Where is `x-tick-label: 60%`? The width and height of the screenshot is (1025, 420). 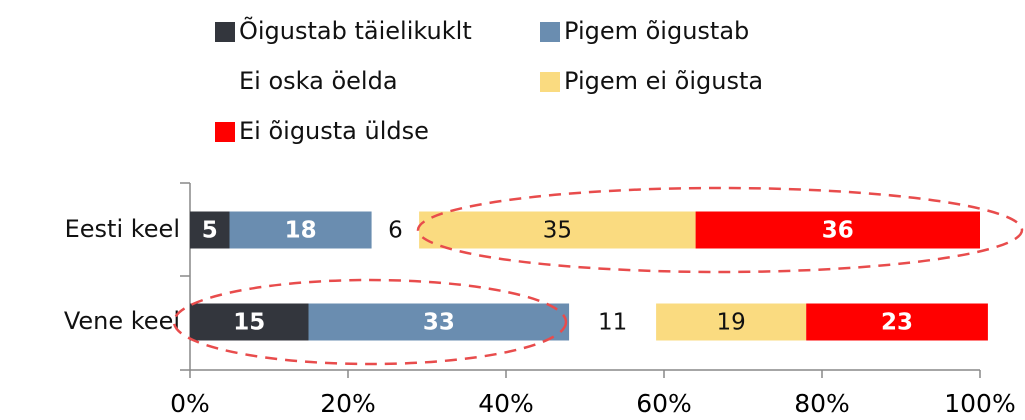
x-tick-label: 60% is located at coordinates (664, 403).